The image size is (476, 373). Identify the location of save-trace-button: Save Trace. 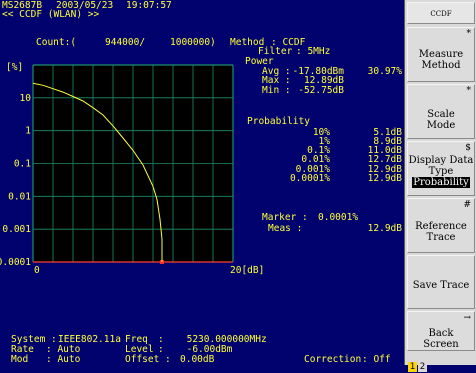
(441, 282).